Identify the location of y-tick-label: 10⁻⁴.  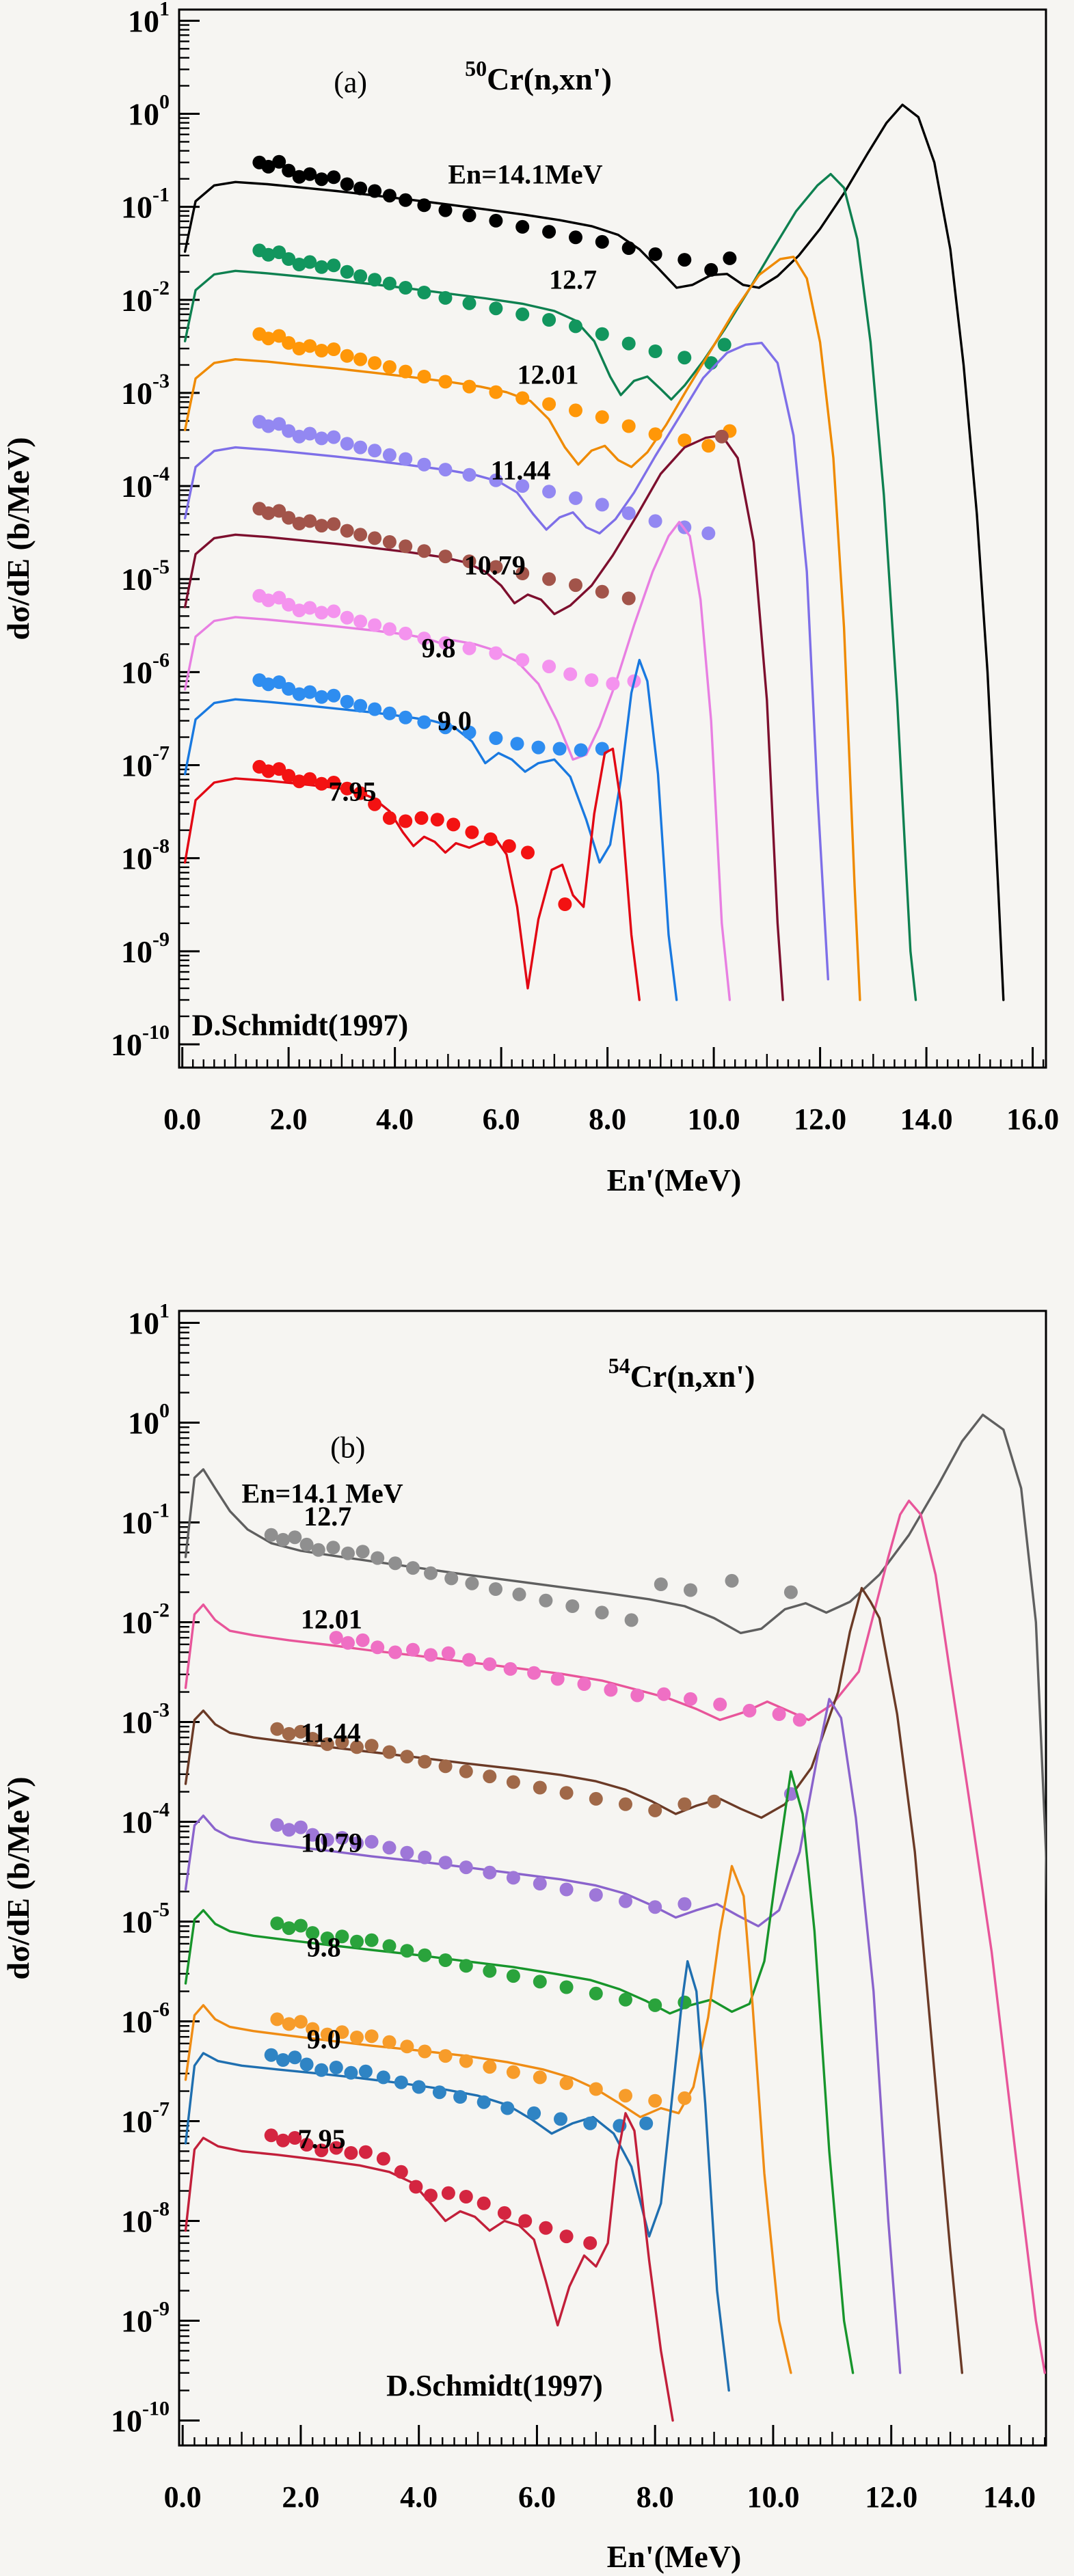
(145, 1819).